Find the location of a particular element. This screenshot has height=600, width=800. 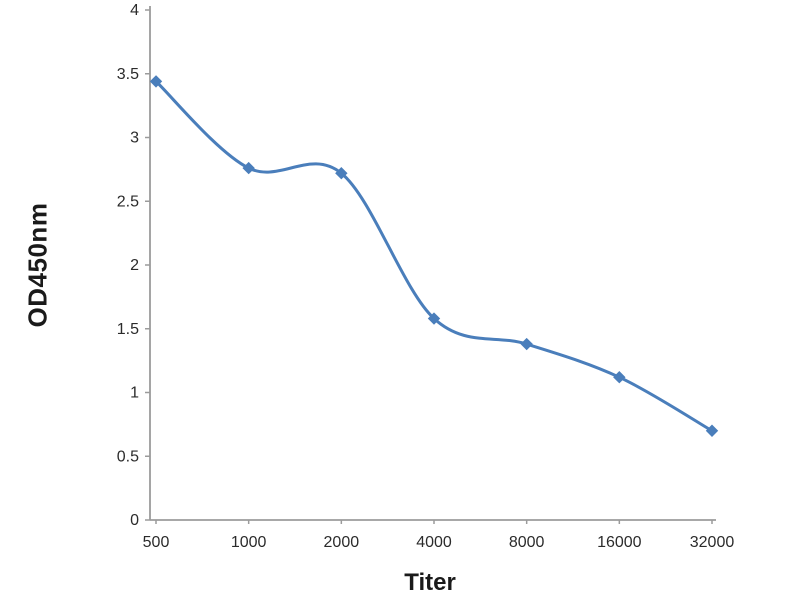

y-tick-label: 1 is located at coordinates (134, 393).